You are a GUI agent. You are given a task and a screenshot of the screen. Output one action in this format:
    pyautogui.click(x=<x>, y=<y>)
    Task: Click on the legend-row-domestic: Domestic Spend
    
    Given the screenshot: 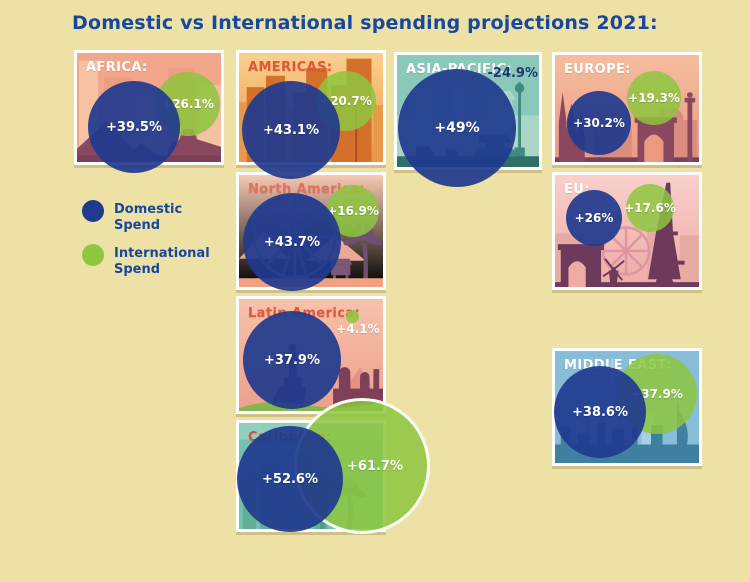 What is the action you would take?
    pyautogui.click(x=146, y=217)
    